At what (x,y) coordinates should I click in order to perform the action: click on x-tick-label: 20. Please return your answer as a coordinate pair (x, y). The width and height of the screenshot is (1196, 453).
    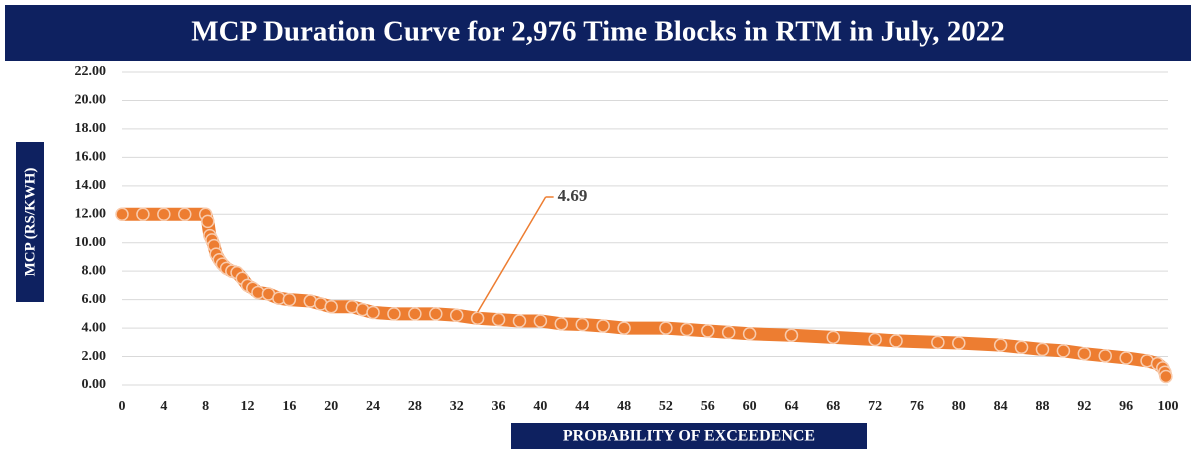
    Looking at the image, I should click on (331, 406).